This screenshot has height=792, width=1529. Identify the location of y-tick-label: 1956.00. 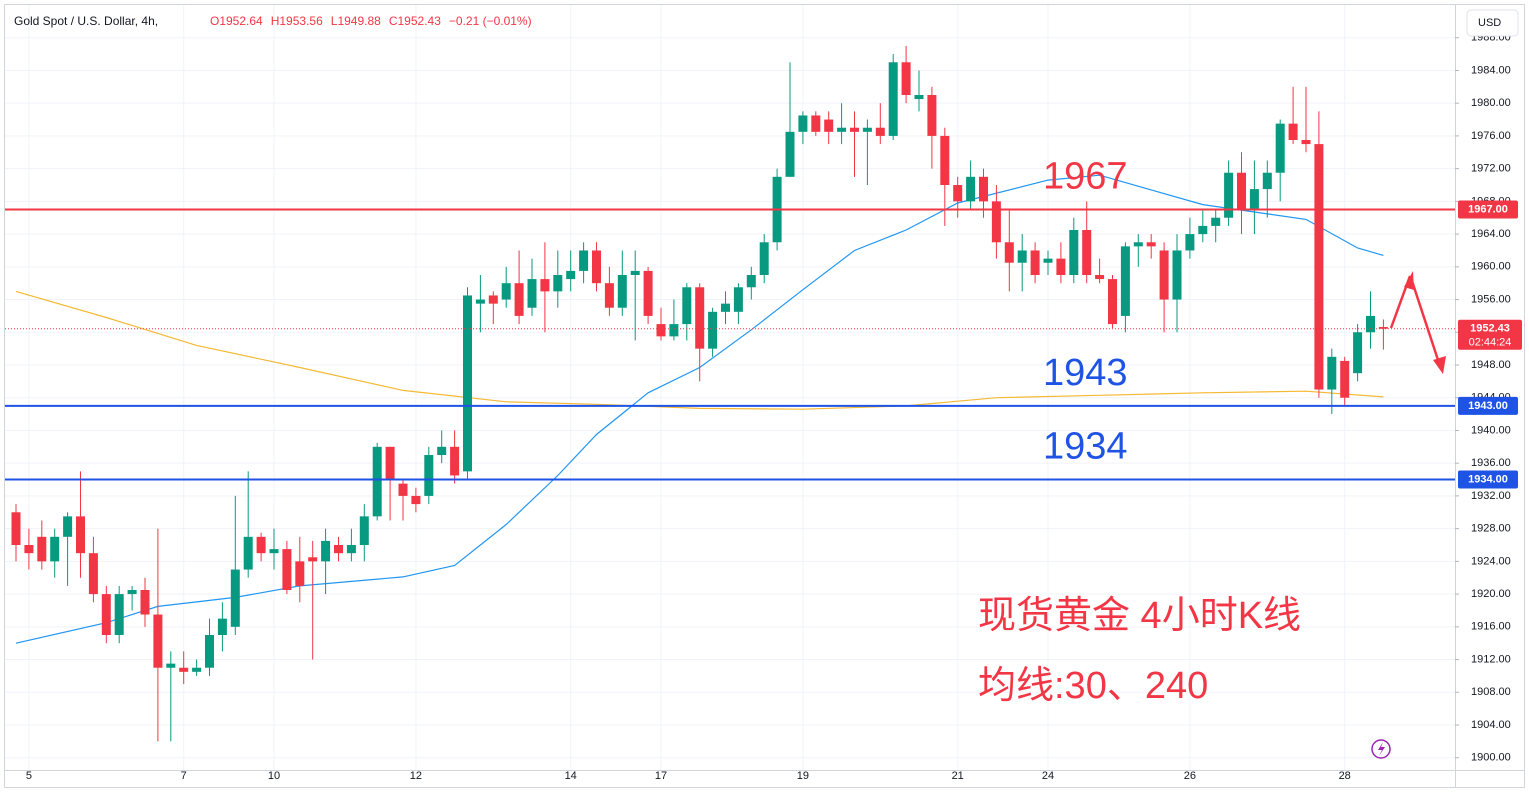
(1491, 299).